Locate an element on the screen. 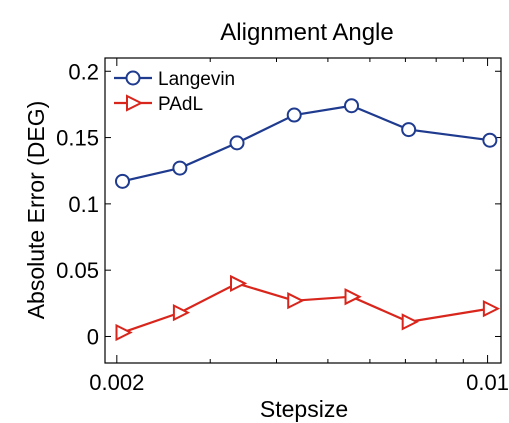 The width and height of the screenshot is (509, 423). legend-marker-padl is located at coordinates (135, 103).